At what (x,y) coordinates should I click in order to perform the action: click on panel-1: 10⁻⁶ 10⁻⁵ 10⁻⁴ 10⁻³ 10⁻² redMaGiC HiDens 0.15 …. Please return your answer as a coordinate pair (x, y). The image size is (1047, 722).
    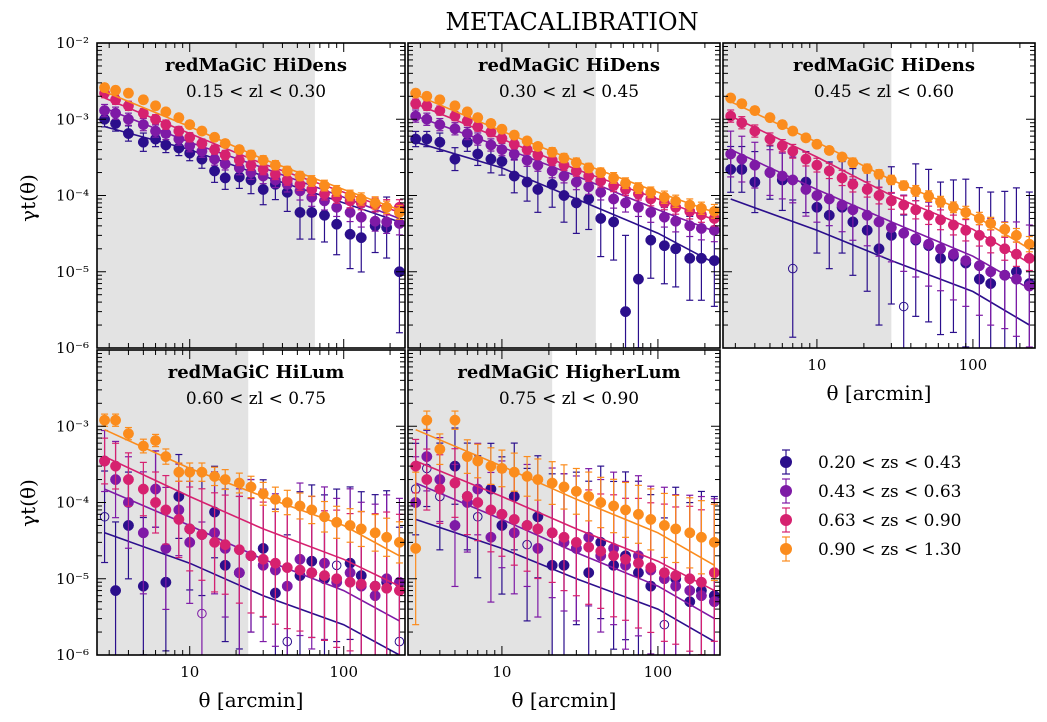
    Looking at the image, I should click on (231, 195).